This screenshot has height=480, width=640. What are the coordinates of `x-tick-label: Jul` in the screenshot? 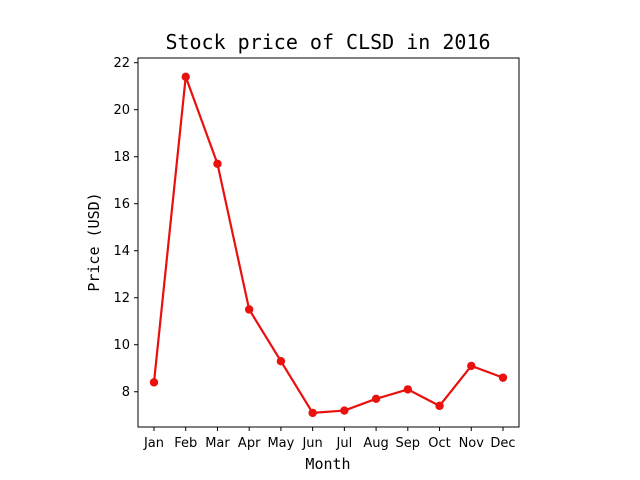 It's located at (344, 443).